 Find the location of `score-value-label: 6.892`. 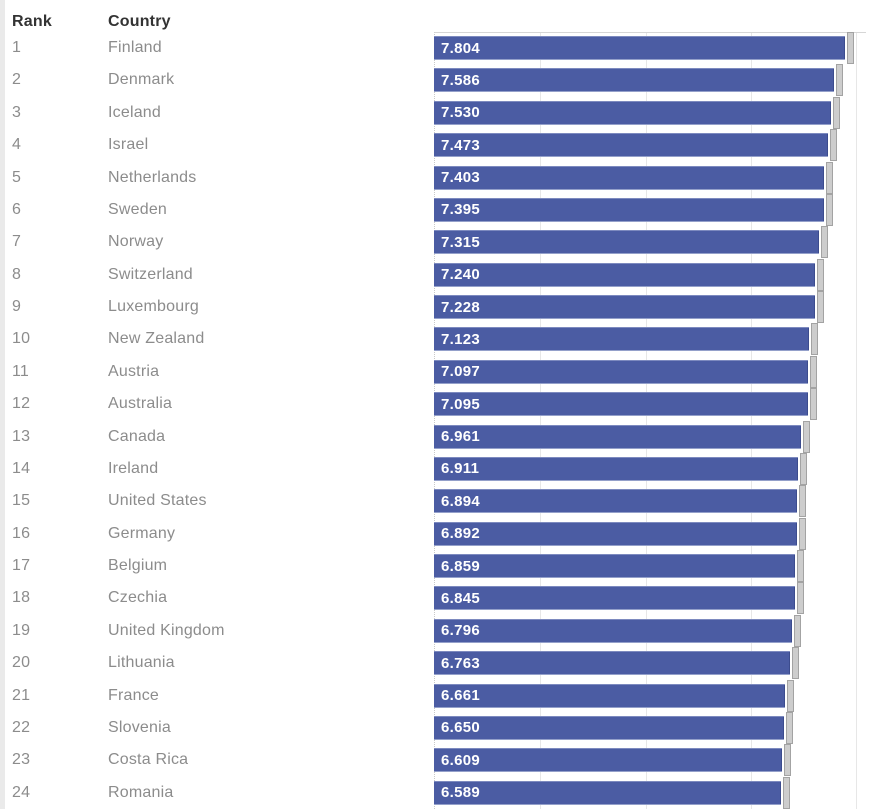

score-value-label: 6.892 is located at coordinates (461, 534).